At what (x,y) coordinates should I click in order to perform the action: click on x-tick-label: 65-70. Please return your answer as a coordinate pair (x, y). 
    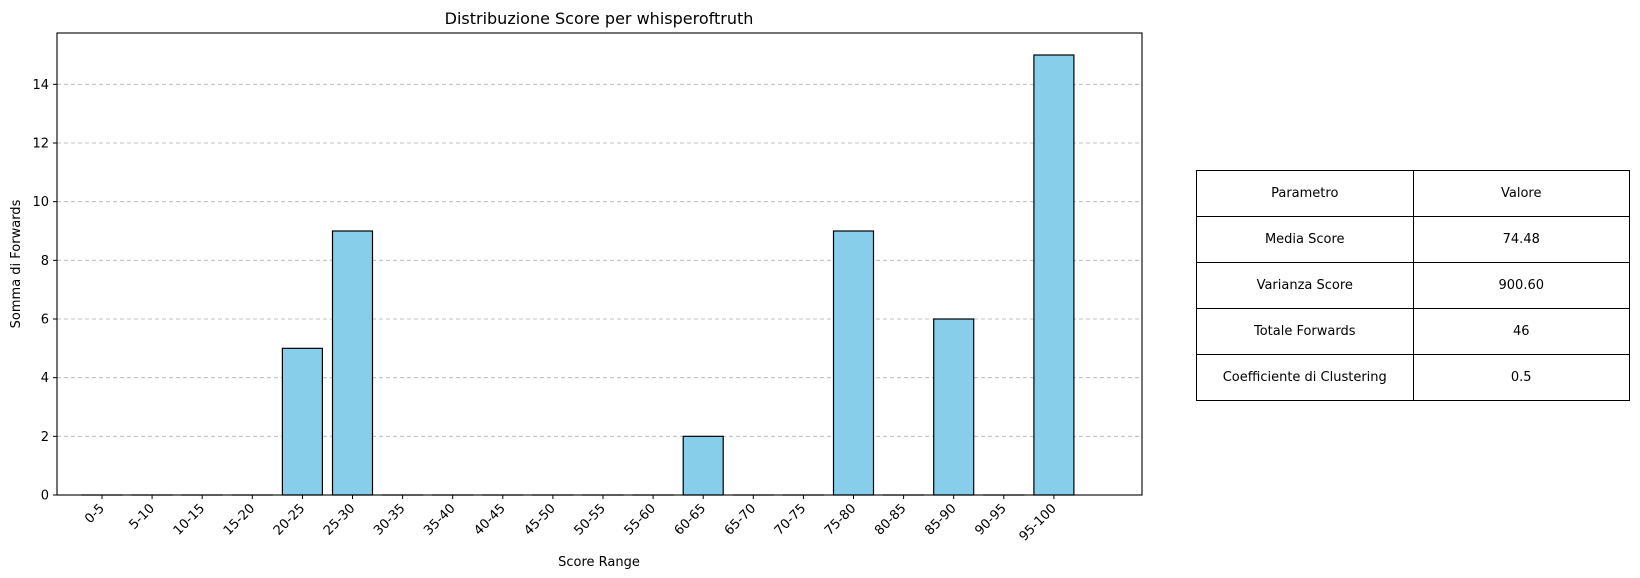
    Looking at the image, I should click on (740, 519).